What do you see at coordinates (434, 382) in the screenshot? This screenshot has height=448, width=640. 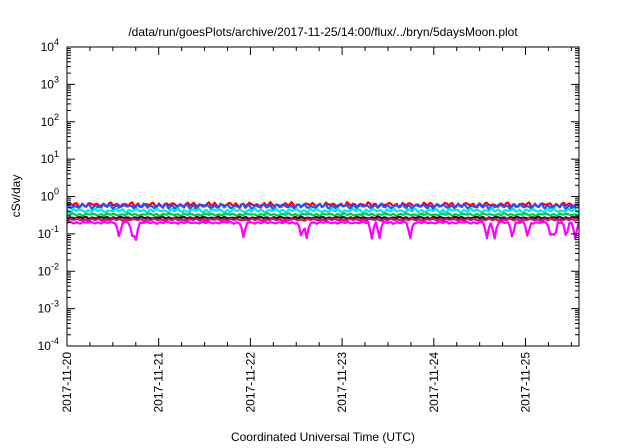 I see `x-tick-label: 2017-11-24` at bounding box center [434, 382].